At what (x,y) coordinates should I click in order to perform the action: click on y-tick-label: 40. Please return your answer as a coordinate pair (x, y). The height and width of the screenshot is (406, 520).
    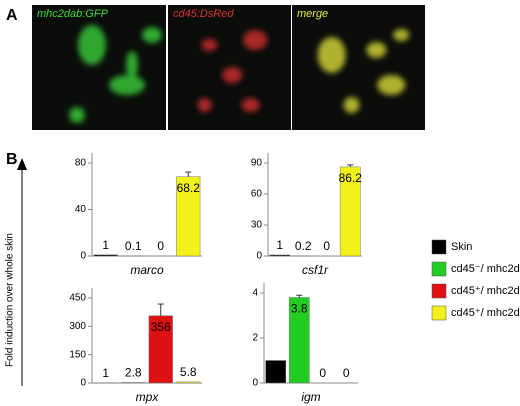
    Looking at the image, I should click on (81, 209).